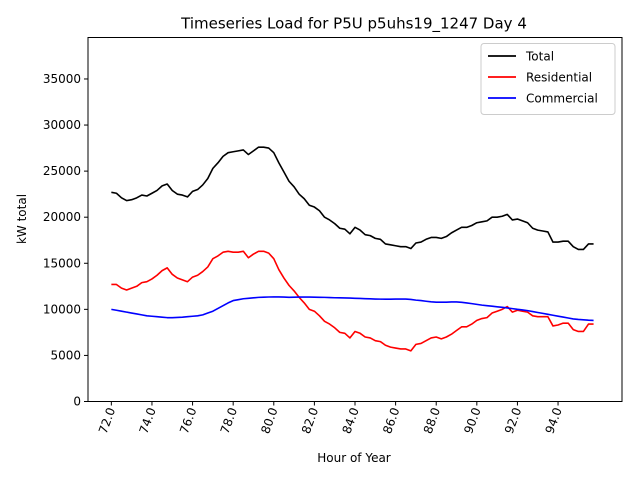 Image resolution: width=640 pixels, height=480 pixels. Describe the element at coordinates (62, 79) in the screenshot. I see `y-tick-label: 35000` at that location.